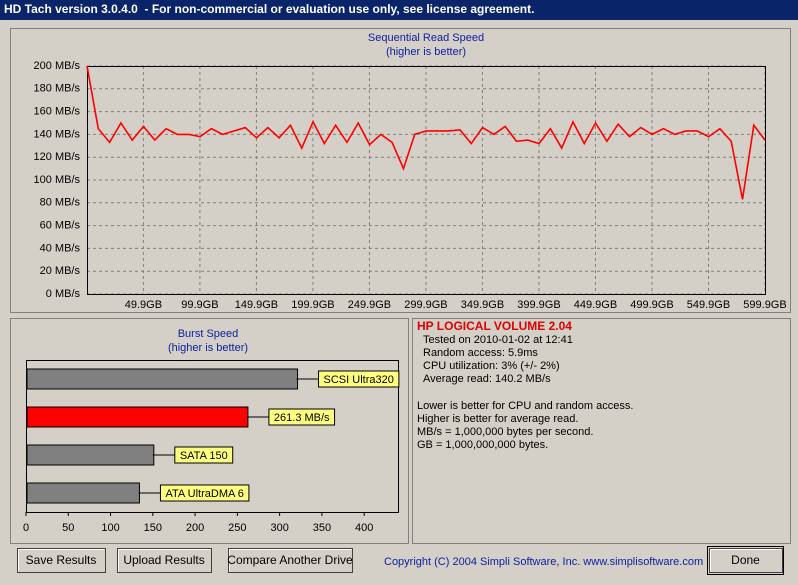 This screenshot has height=585, width=798. I want to click on x-tick-label: 549.9GB, so click(708, 305).